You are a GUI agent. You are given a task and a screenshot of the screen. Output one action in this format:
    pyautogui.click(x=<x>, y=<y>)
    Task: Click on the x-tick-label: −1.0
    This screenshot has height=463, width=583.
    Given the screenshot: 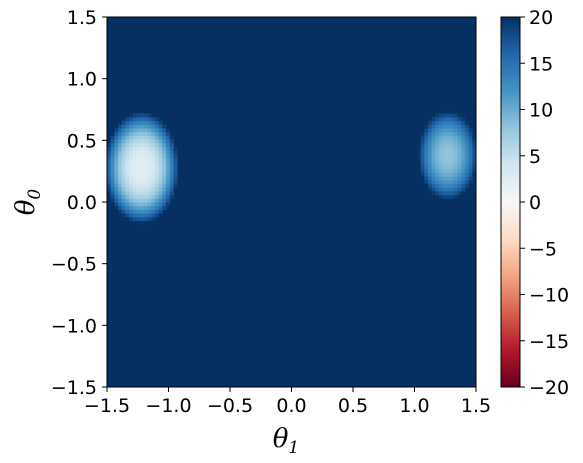 What is the action you would take?
    pyautogui.click(x=168, y=406)
    